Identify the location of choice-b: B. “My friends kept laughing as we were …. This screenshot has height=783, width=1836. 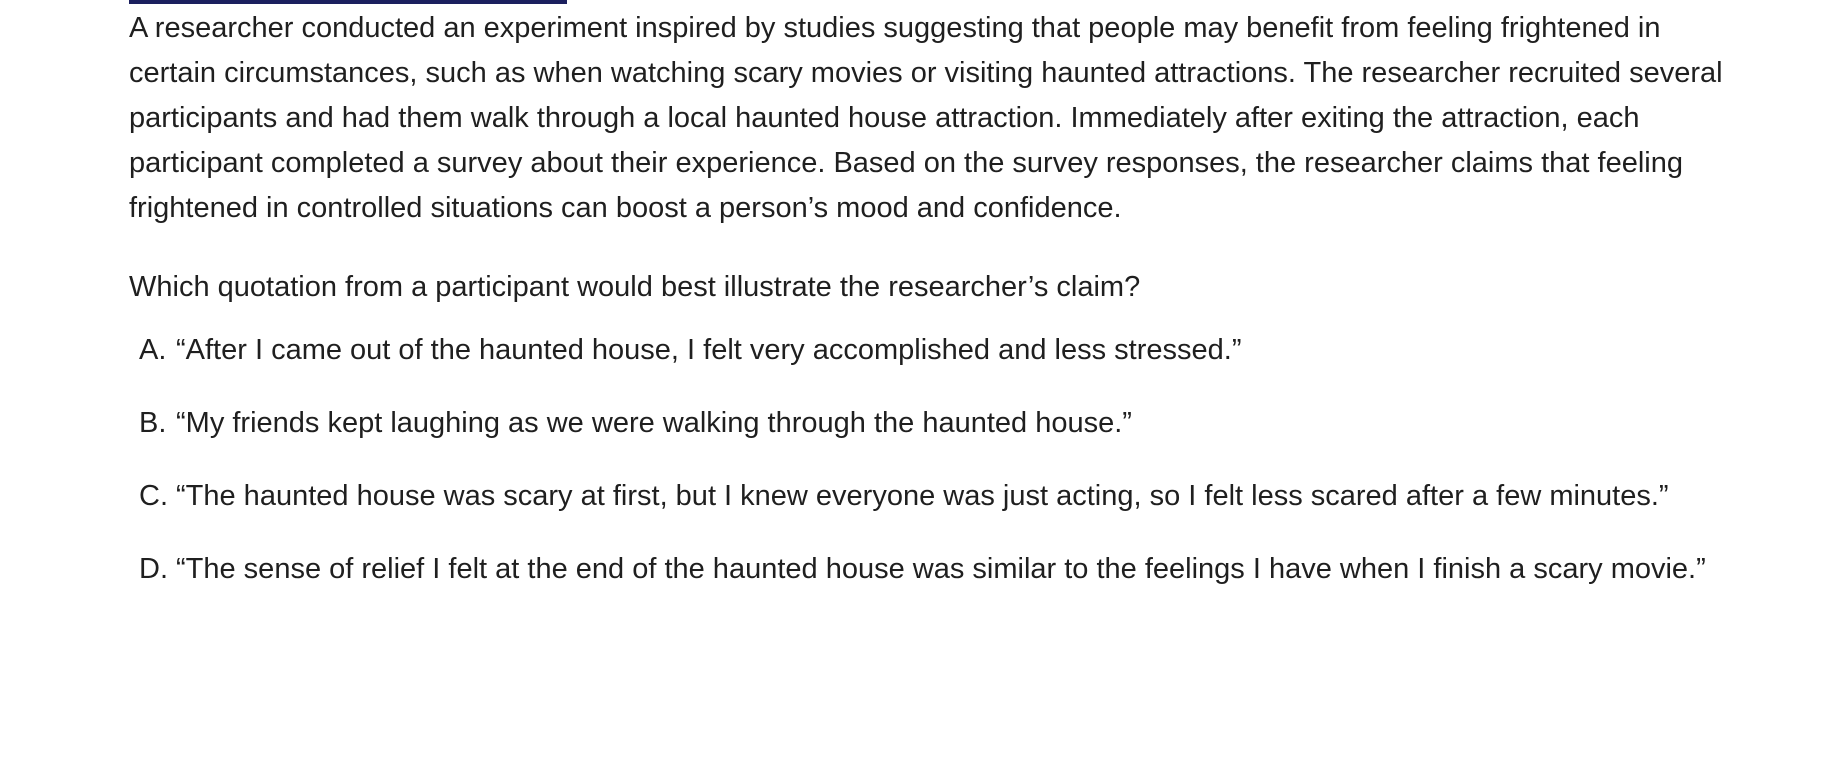
(929, 423).